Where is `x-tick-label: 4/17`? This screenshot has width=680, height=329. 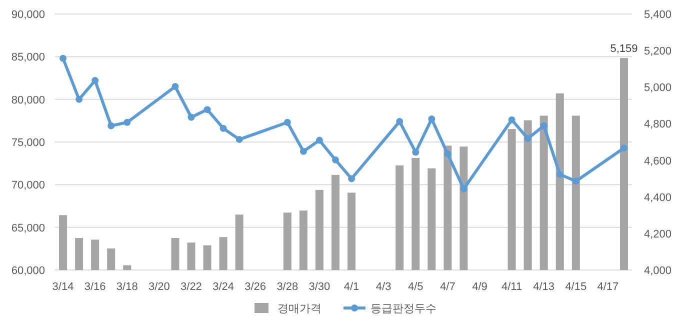
x-tick-label: 4/17 is located at coordinates (608, 287).